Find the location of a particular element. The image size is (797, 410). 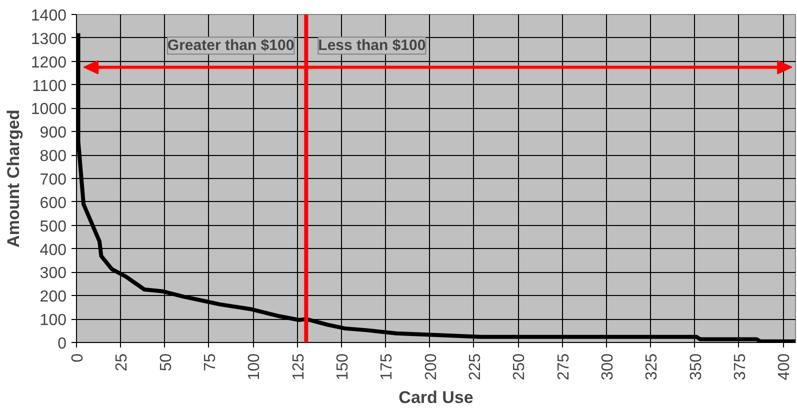

x-tick-label: 75 is located at coordinates (210, 362).